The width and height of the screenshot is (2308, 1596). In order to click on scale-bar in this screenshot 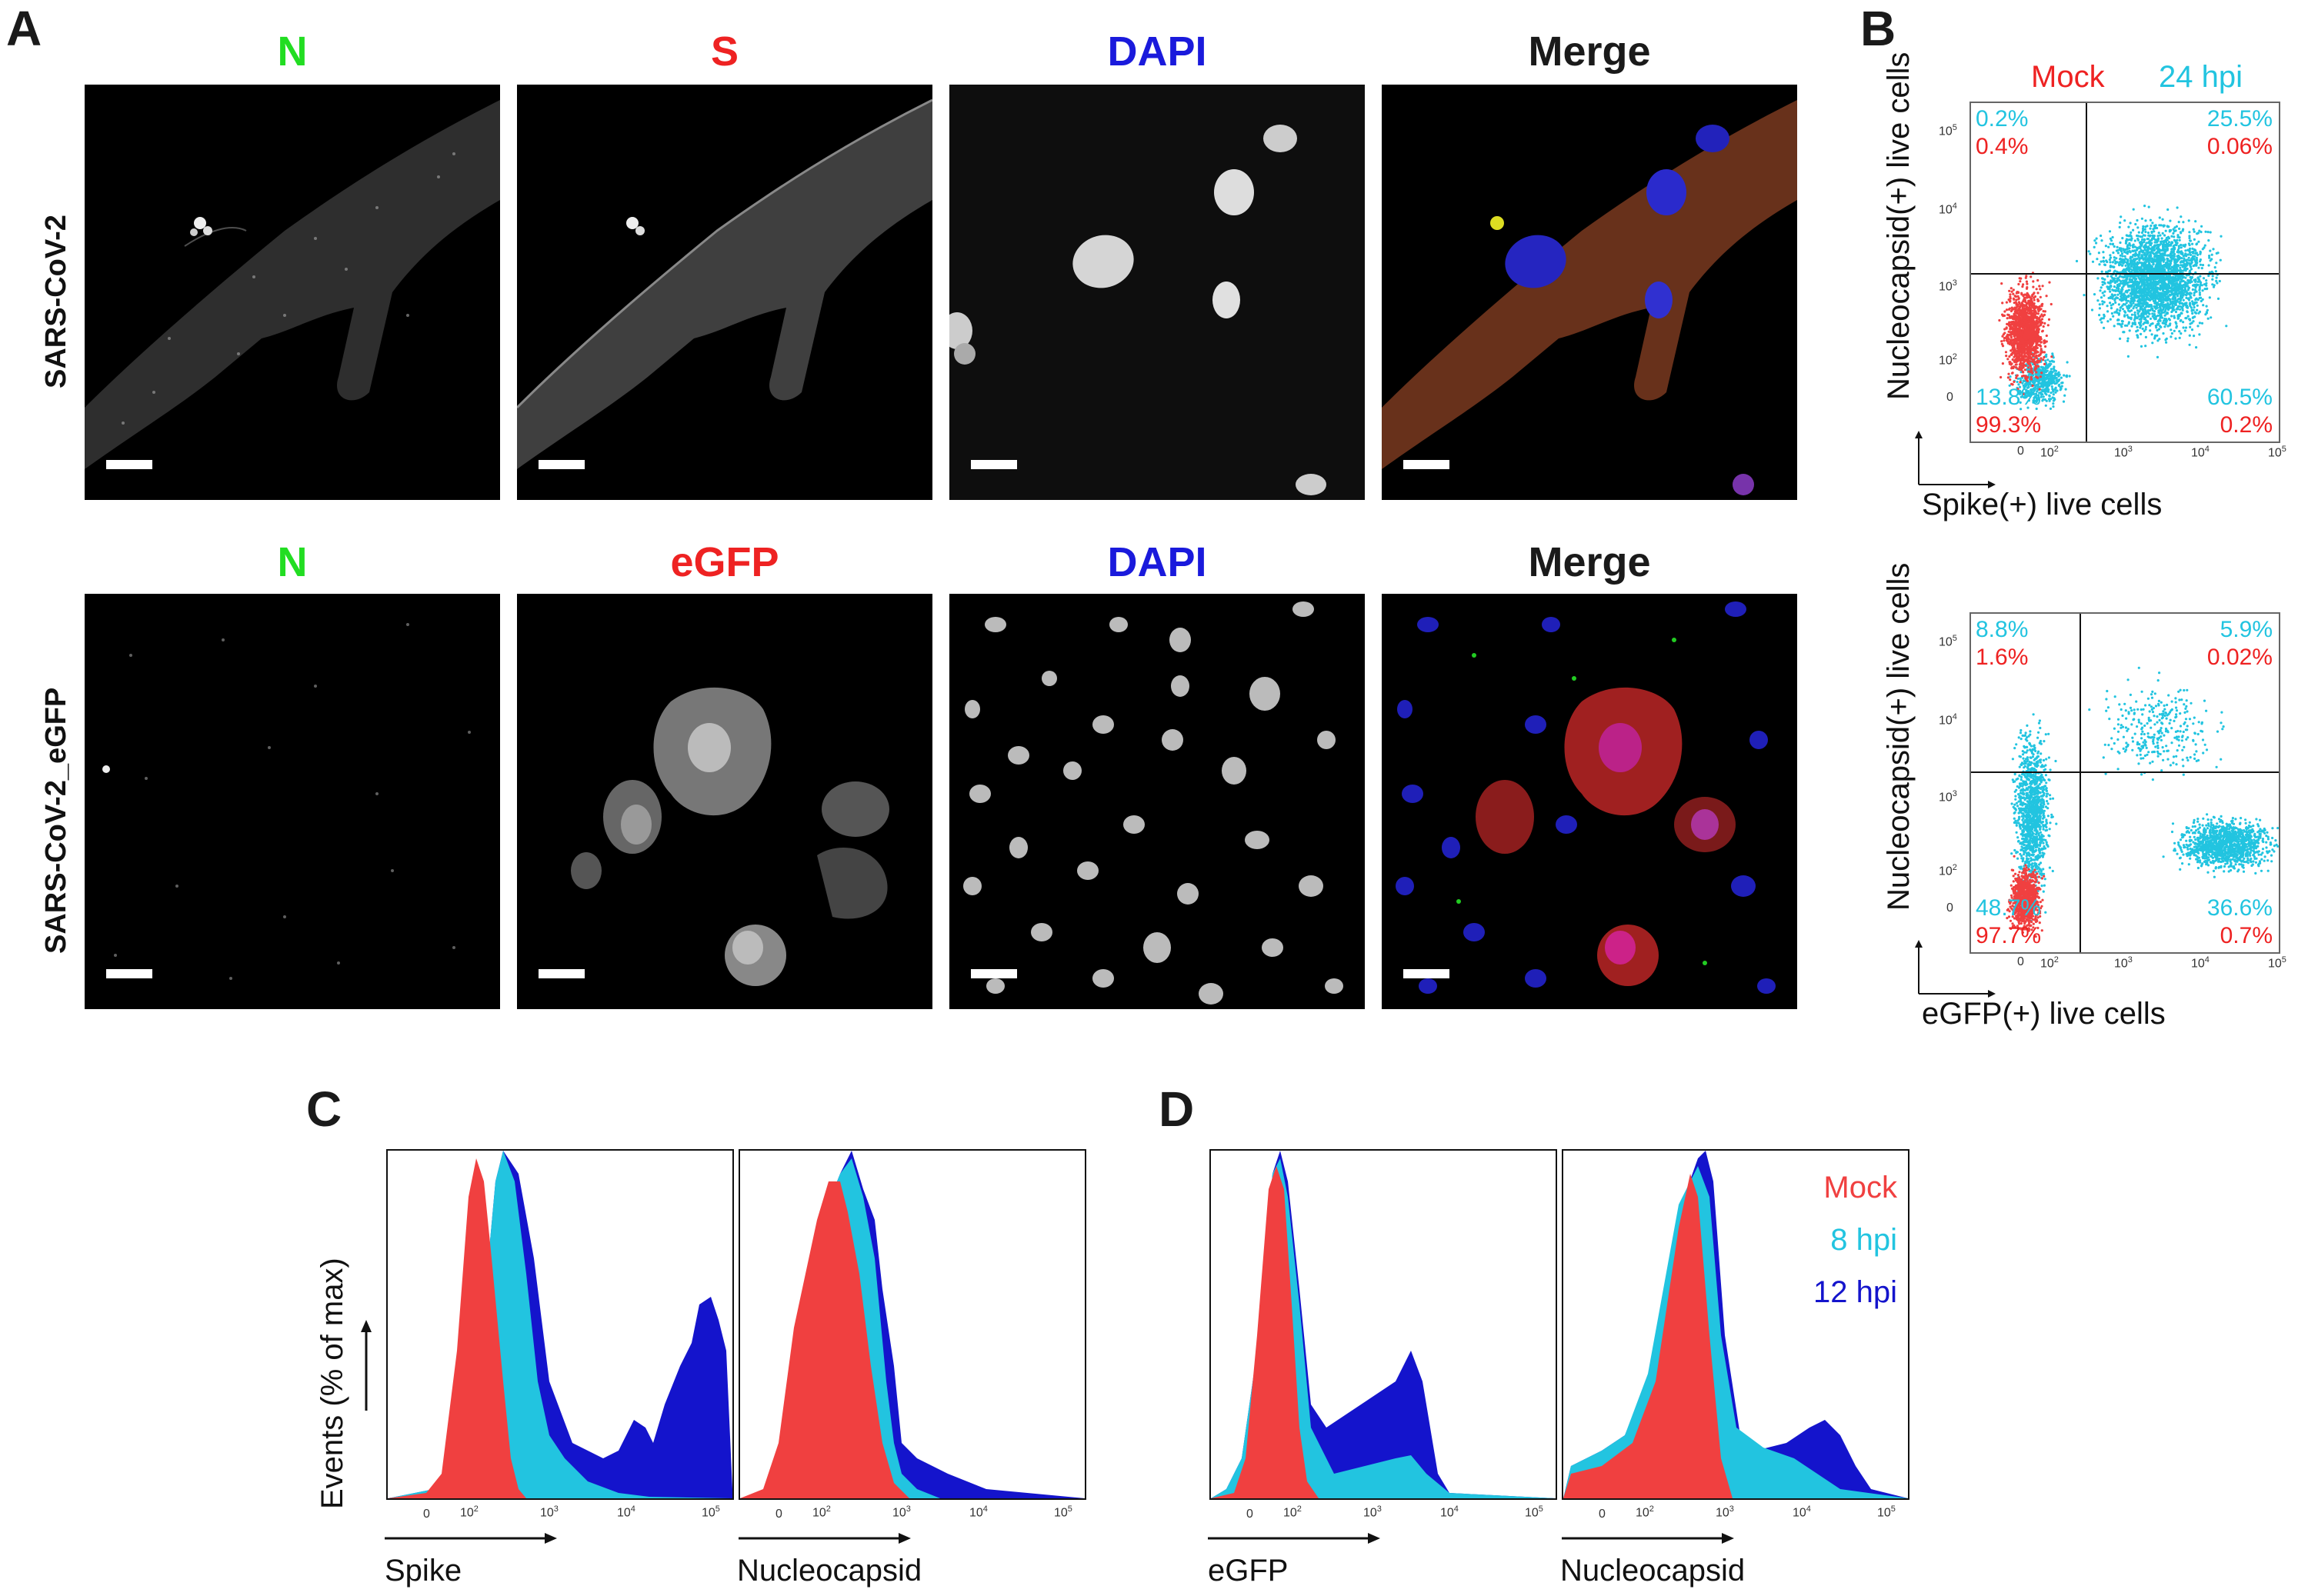, I will do `click(562, 973)`.